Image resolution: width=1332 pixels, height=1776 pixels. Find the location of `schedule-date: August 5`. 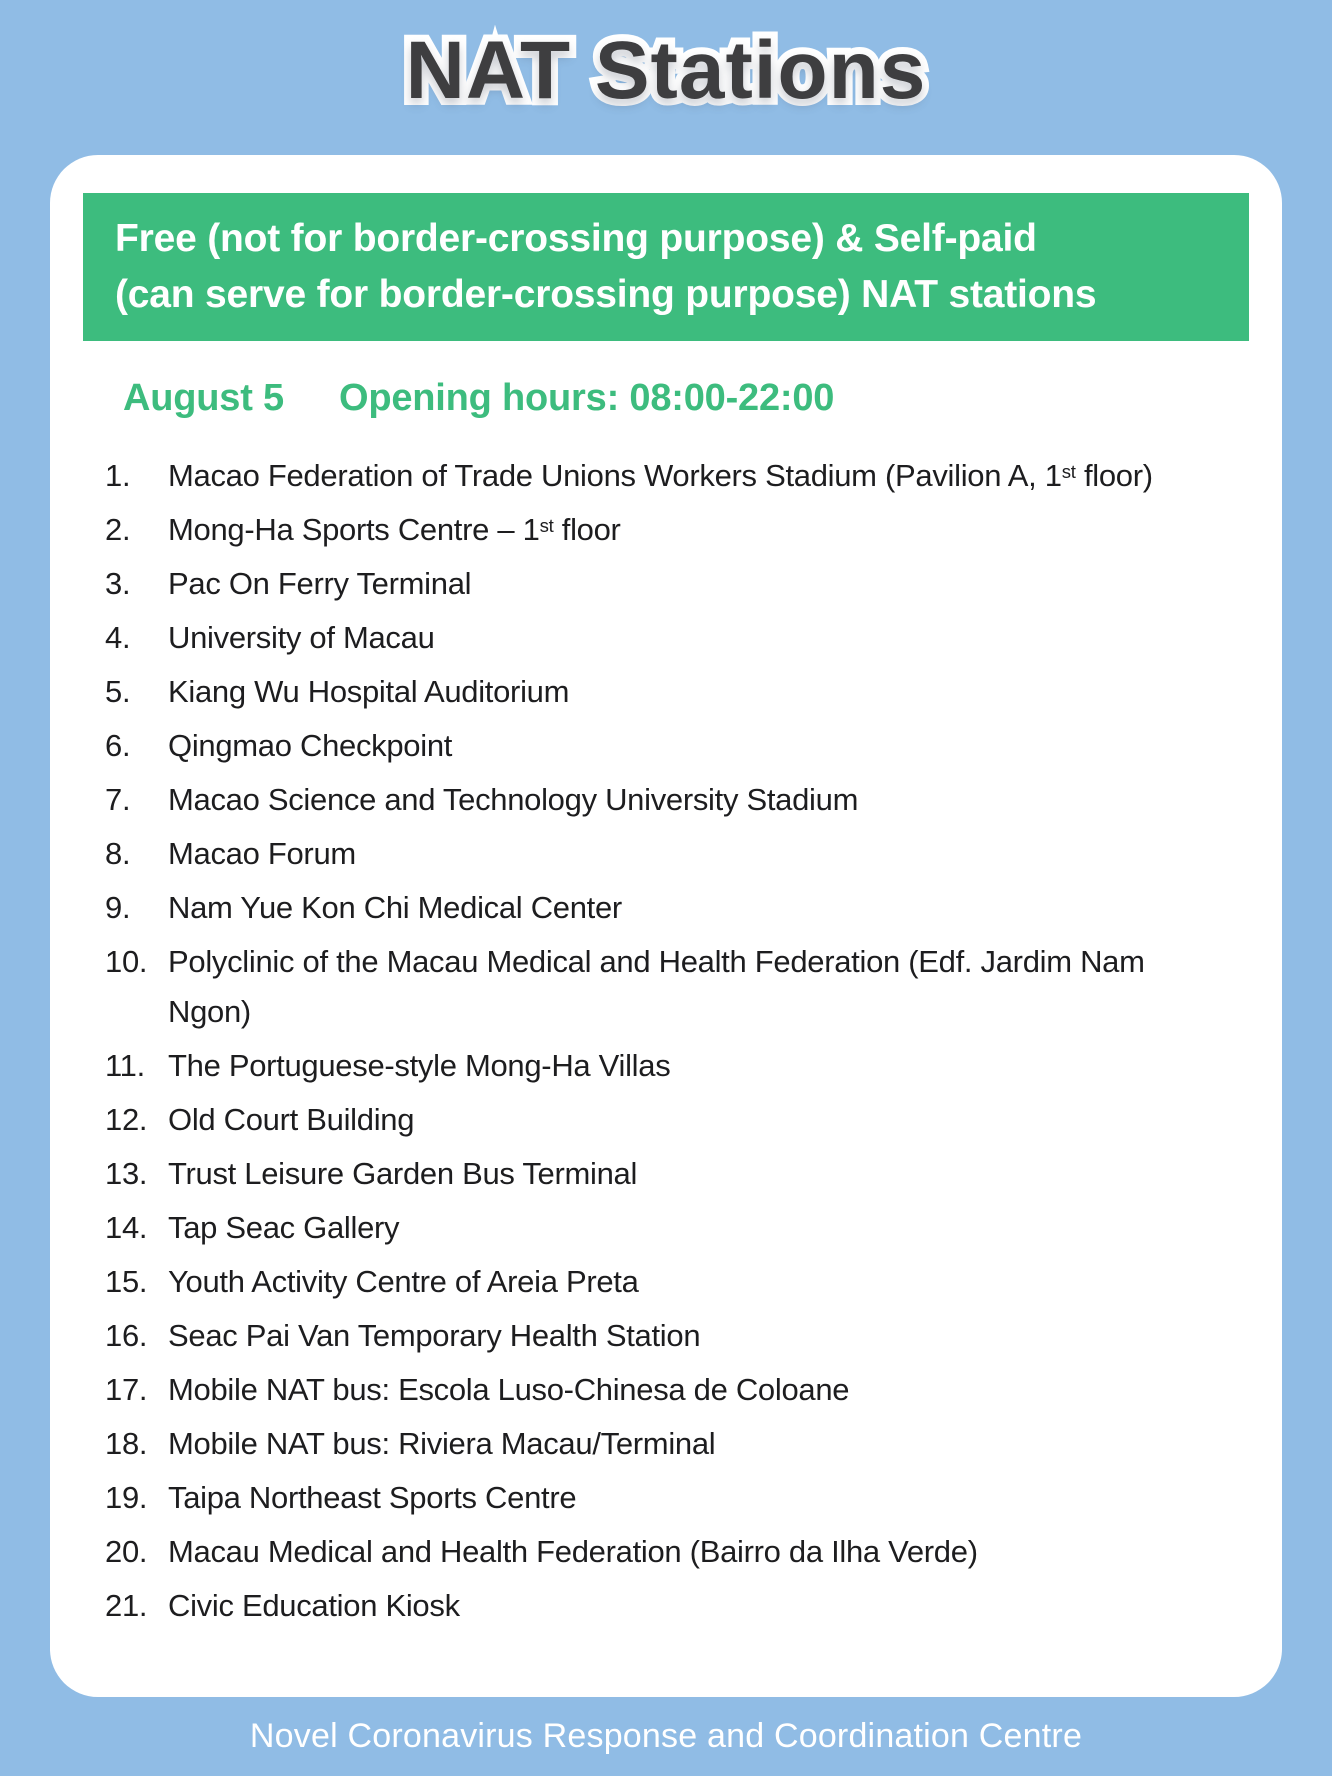

schedule-date: August 5 is located at coordinates (203, 398).